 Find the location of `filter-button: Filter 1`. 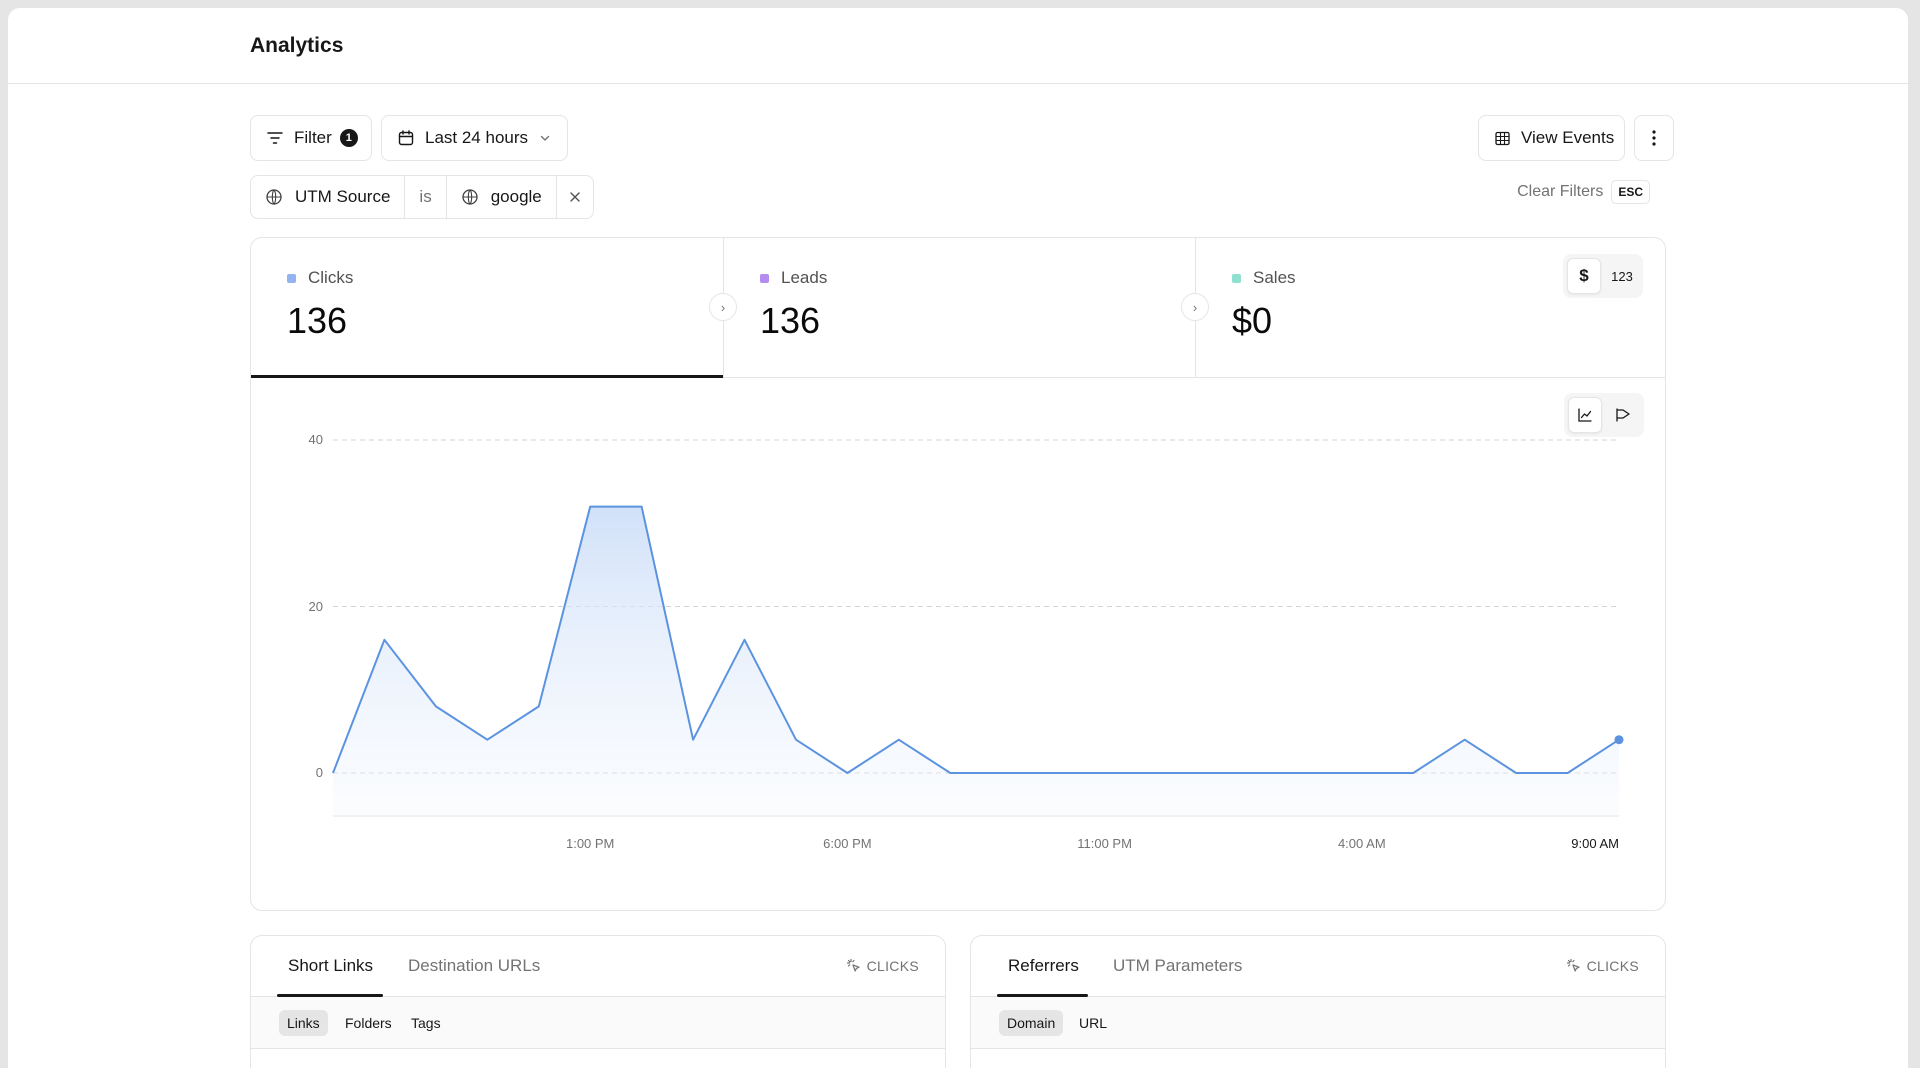

filter-button: Filter 1 is located at coordinates (311, 138).